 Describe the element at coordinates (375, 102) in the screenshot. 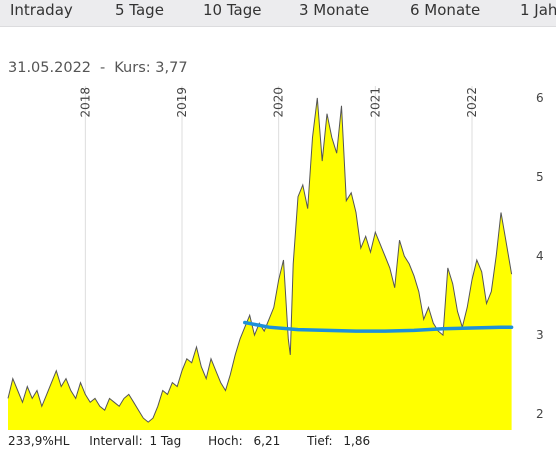

I see `year-tick-label: 2021` at that location.